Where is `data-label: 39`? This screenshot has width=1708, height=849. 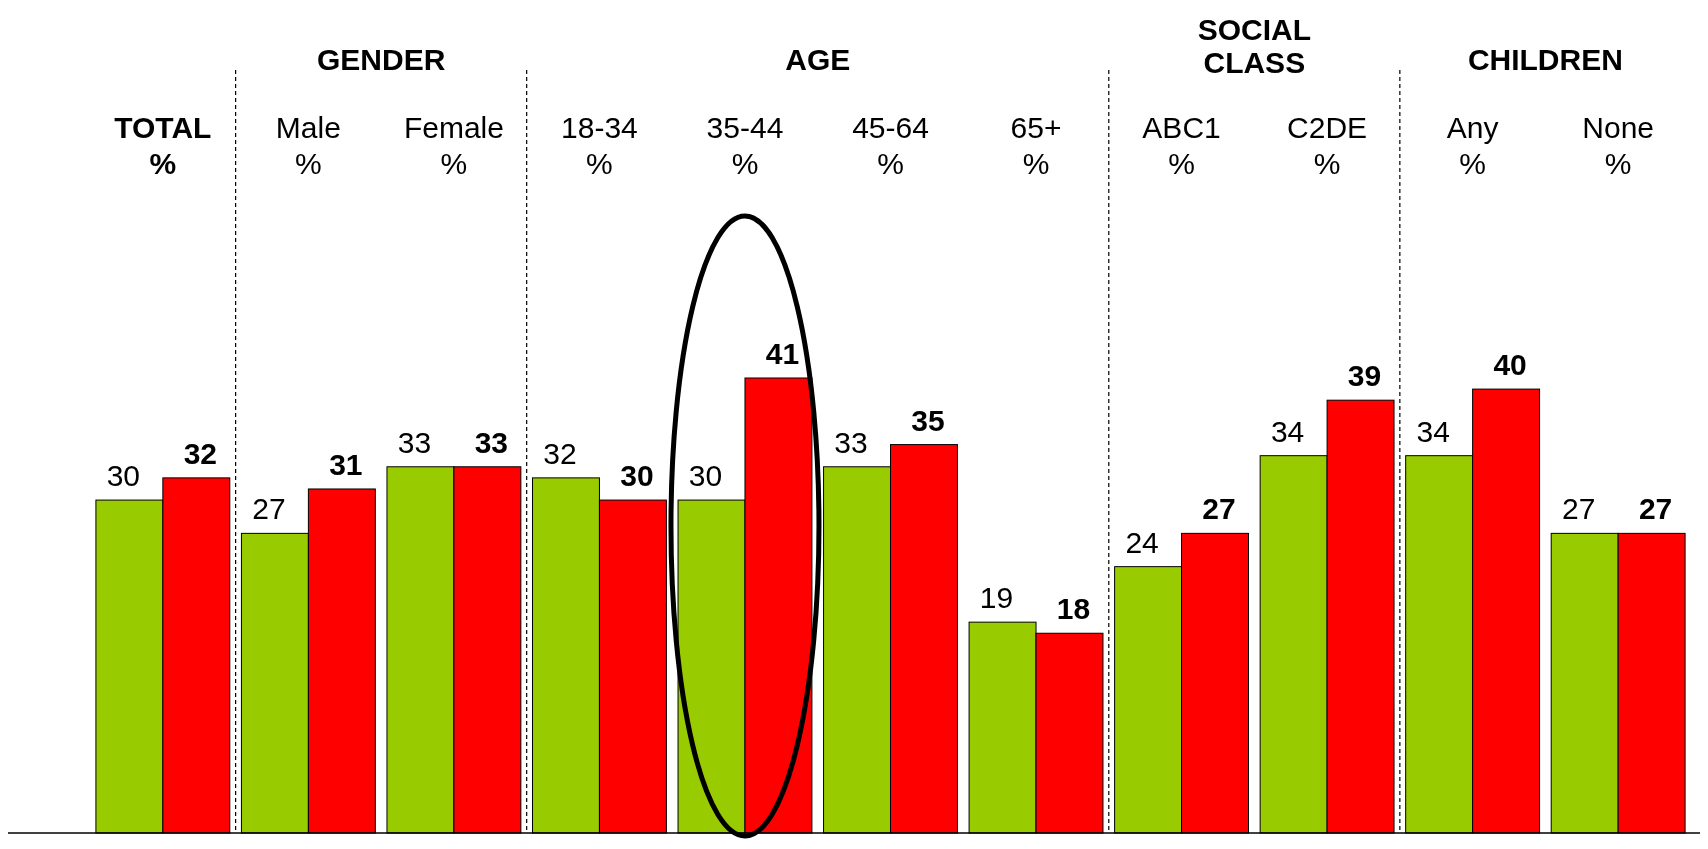
data-label: 39 is located at coordinates (1364, 376).